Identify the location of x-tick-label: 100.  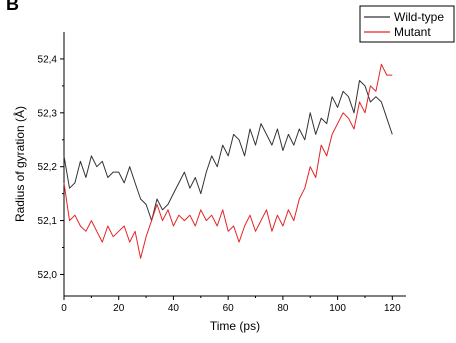
(337, 308).